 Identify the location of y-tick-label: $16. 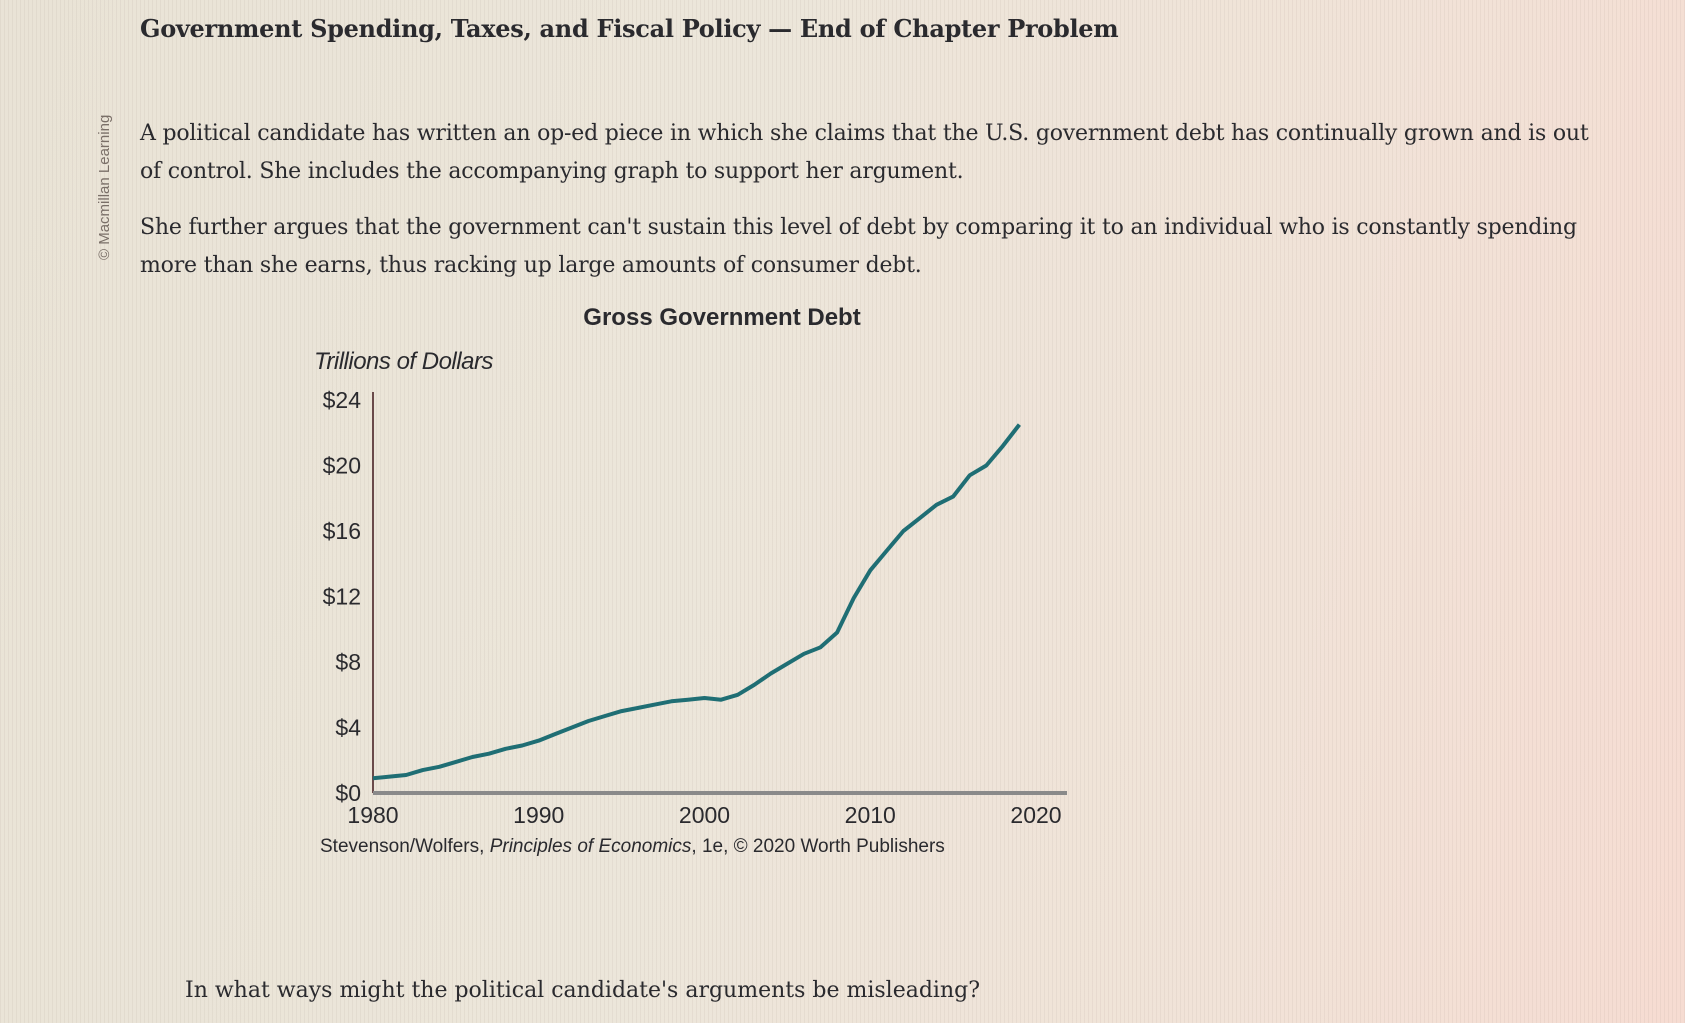
(342, 531).